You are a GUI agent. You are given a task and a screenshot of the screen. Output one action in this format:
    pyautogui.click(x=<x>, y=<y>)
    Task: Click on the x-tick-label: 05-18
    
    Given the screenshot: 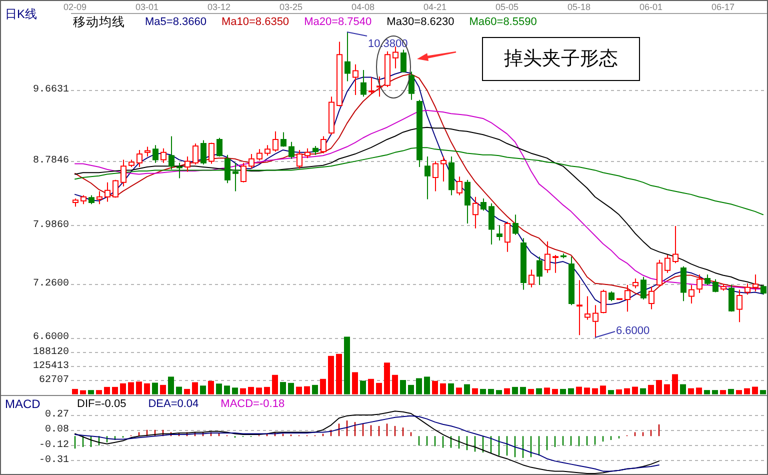 What is the action you would take?
    pyautogui.click(x=579, y=7)
    